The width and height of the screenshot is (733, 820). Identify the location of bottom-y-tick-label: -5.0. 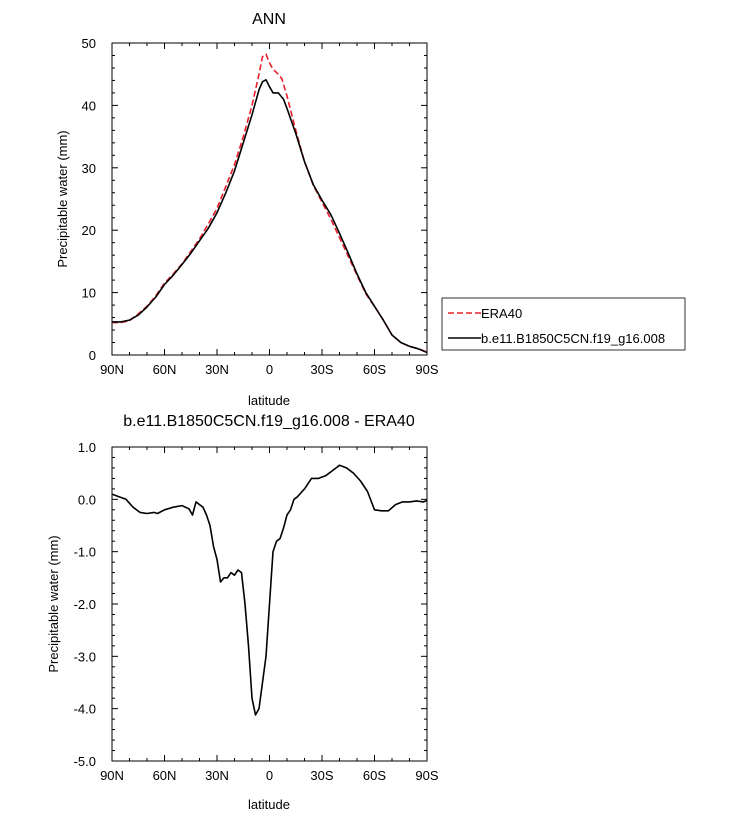
(85, 761).